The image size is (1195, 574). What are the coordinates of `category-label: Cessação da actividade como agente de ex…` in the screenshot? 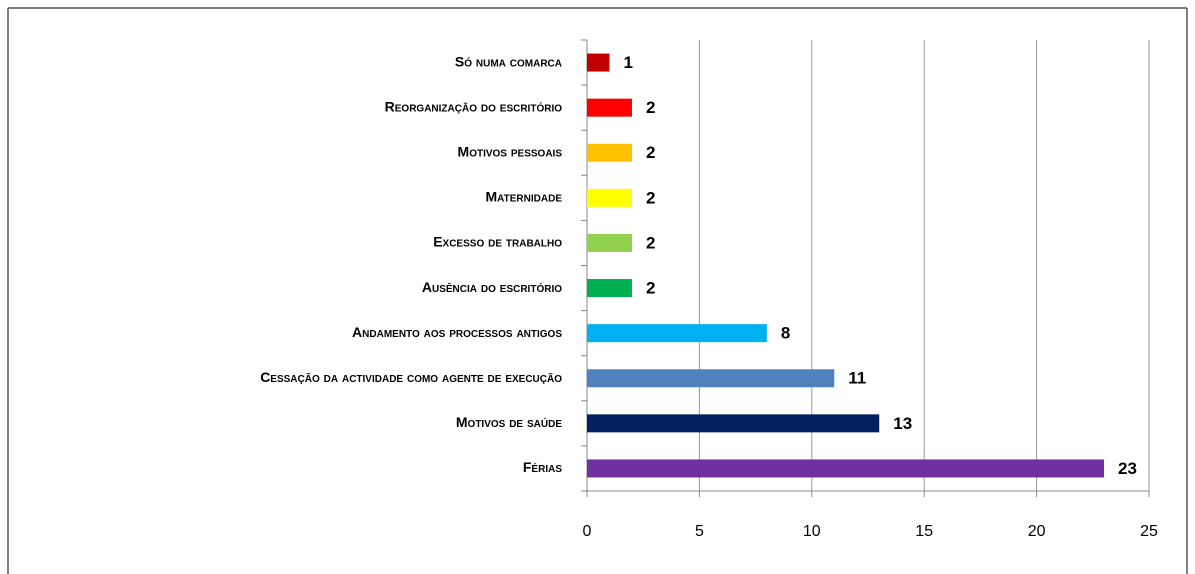 It's located at (411, 377).